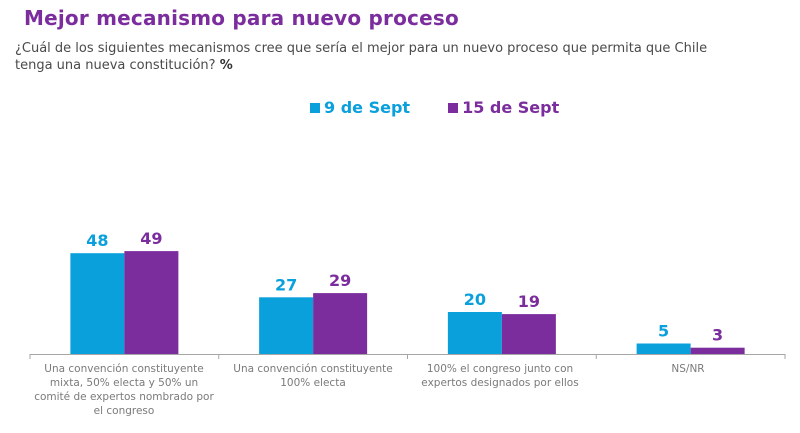 The width and height of the screenshot is (800, 433). What do you see at coordinates (340, 280) in the screenshot?
I see `value-label-1-1: 29` at bounding box center [340, 280].